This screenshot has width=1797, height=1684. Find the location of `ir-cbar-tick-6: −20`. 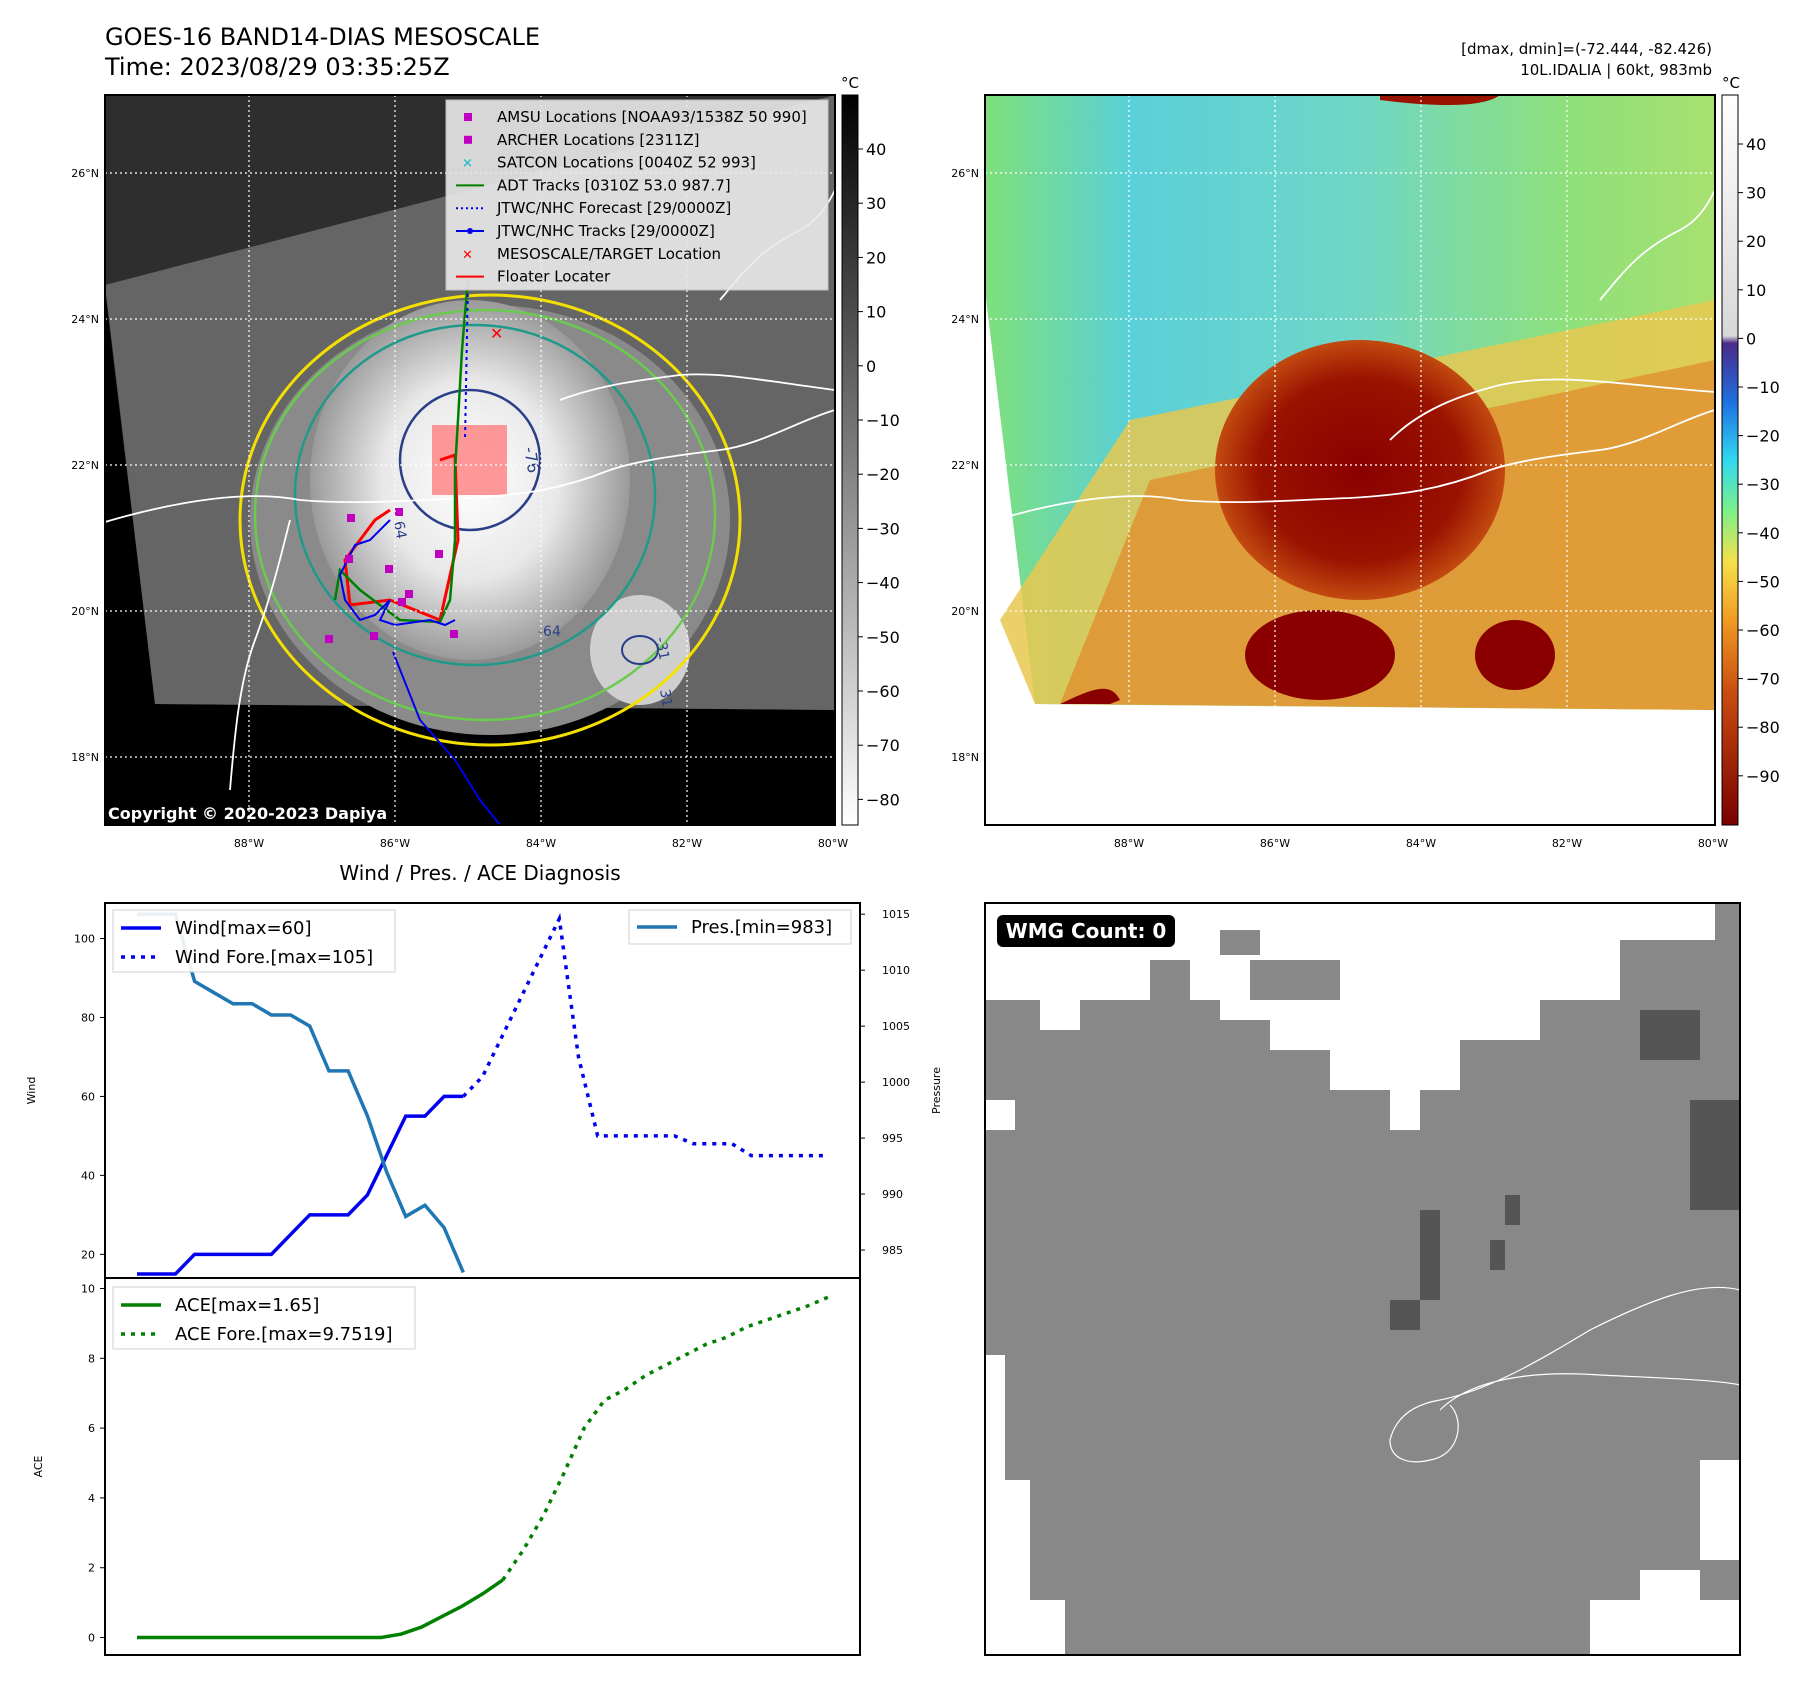

ir-cbar-tick-6: −20 is located at coordinates (883, 474).